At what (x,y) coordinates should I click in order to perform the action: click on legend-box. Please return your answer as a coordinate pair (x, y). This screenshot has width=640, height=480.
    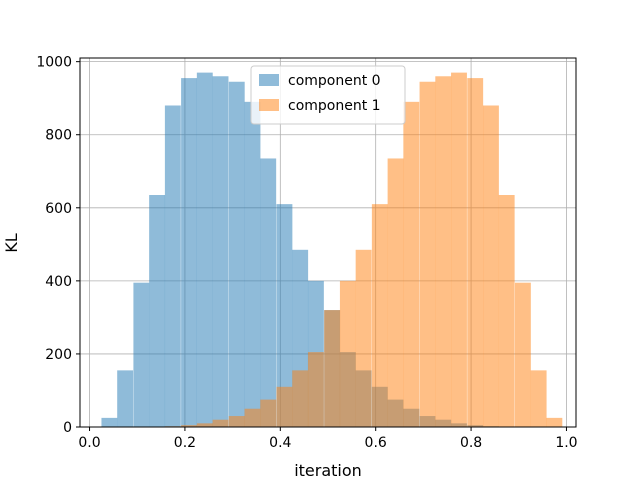
    Looking at the image, I should click on (328, 95).